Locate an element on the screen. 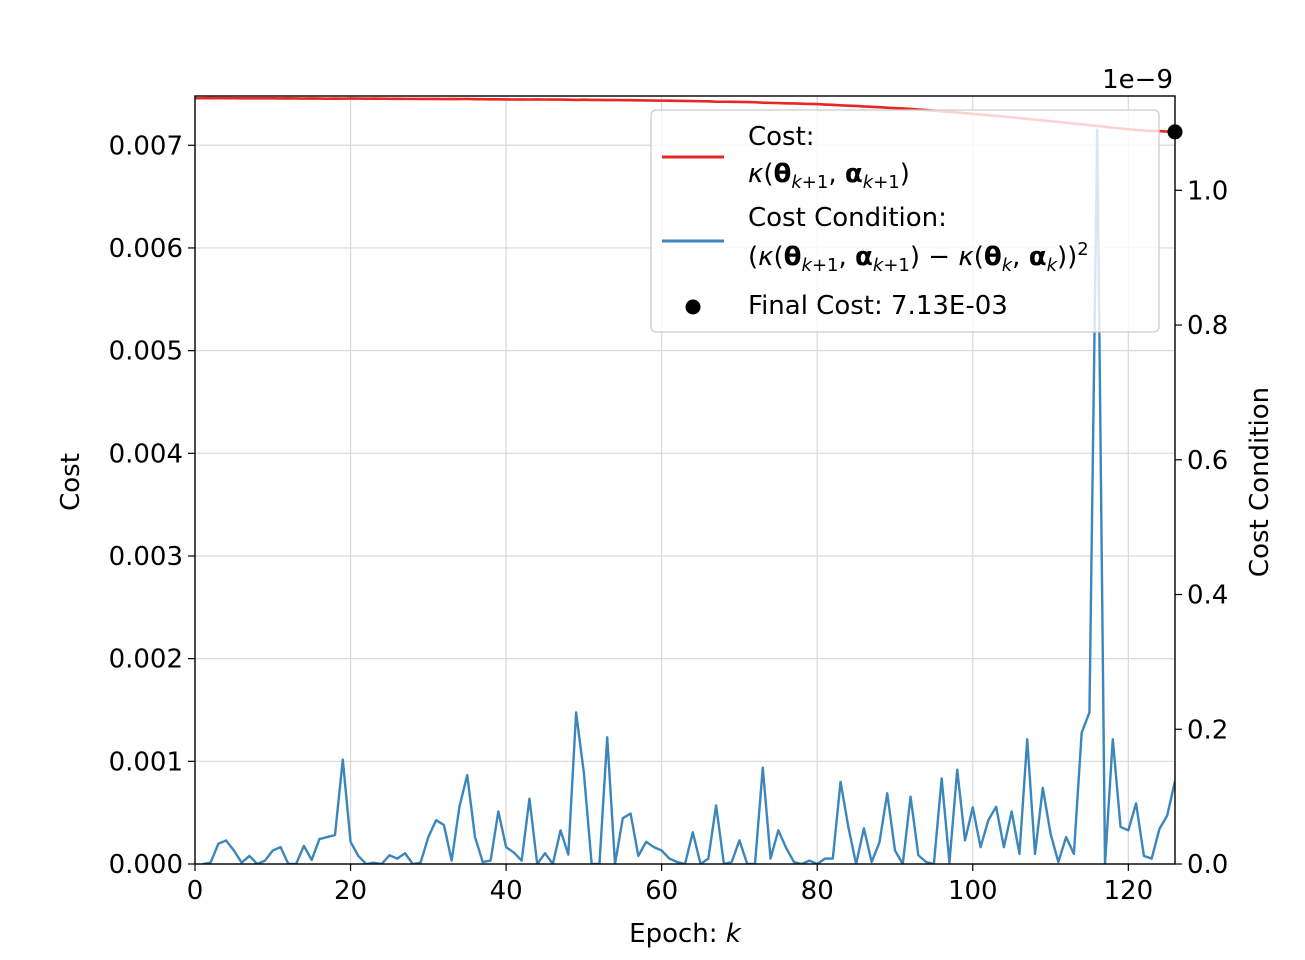 Image resolution: width=1305 pixels, height=960 pixels. right-tick-label: 0.2 is located at coordinates (1207, 730).